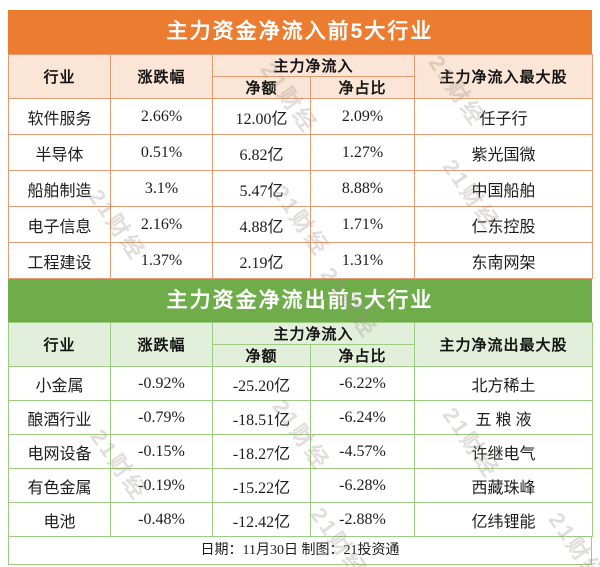  I want to click on cell-net-amount: 5.47亿, so click(261, 188).